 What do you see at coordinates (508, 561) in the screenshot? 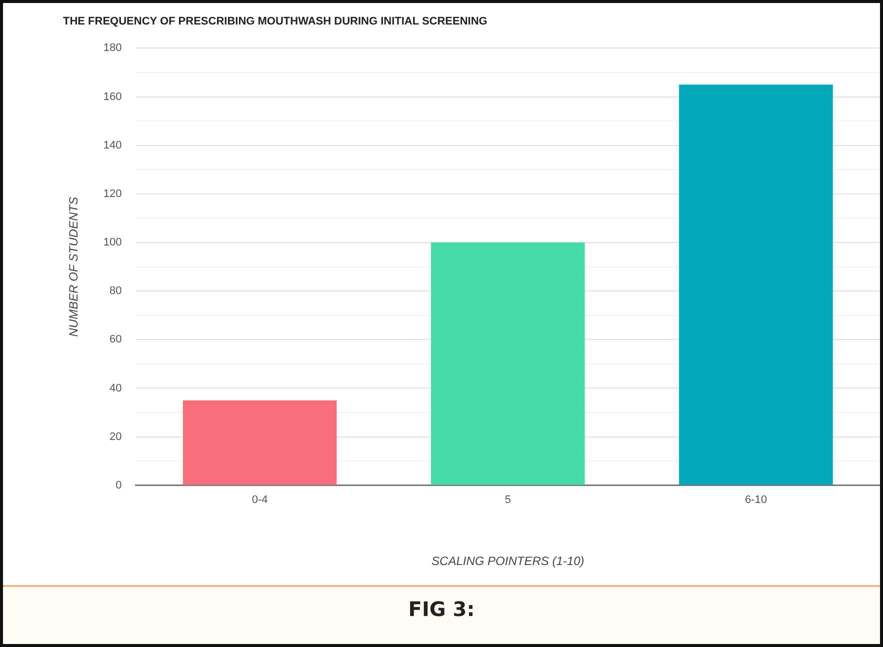
I see `x-axis-title: SCALING POINTERS (1-10)` at bounding box center [508, 561].